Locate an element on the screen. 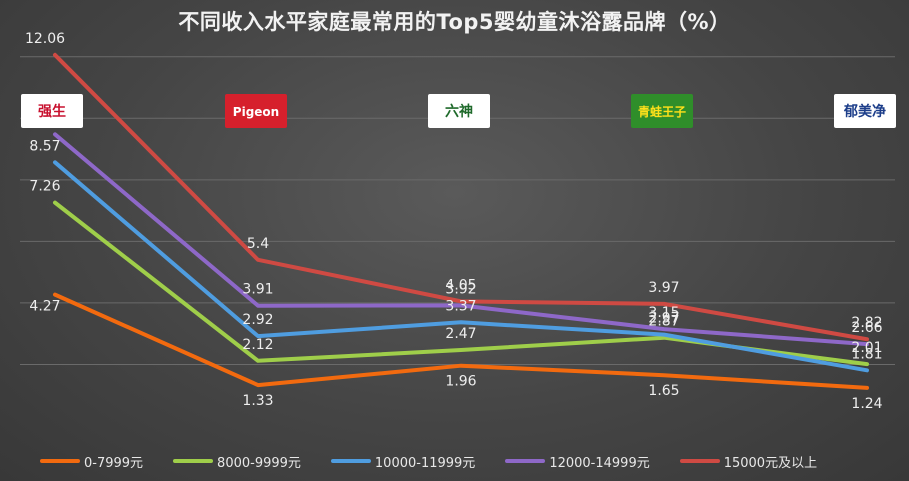 Image resolution: width=909 pixels, height=481 pixels. brand-logo-4: 郁美净 is located at coordinates (865, 111).